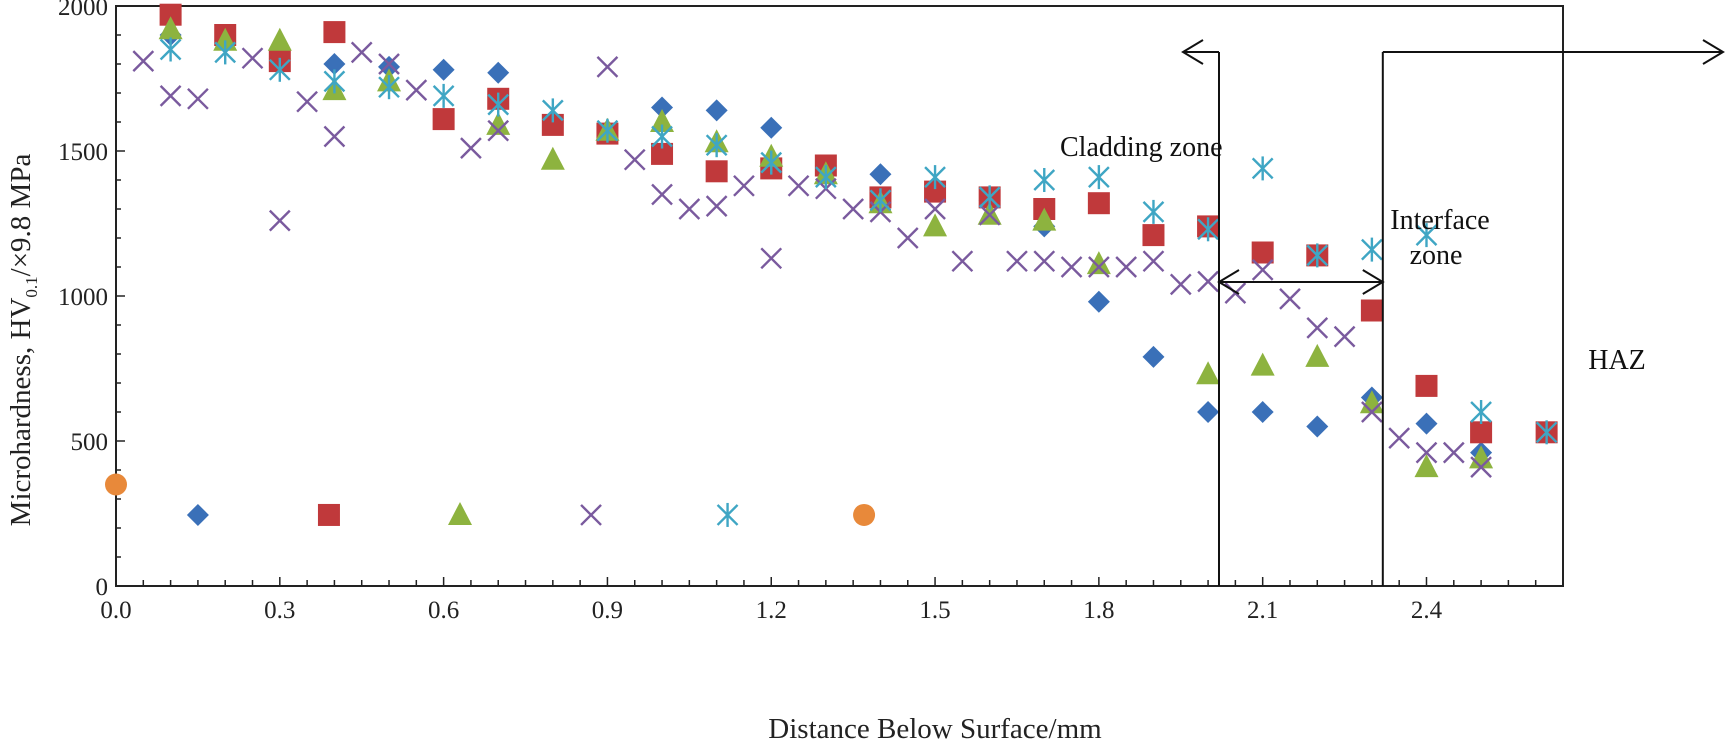  What do you see at coordinates (1373, 282) in the screenshot?
I see `interface-arrowhead-right` at bounding box center [1373, 282].